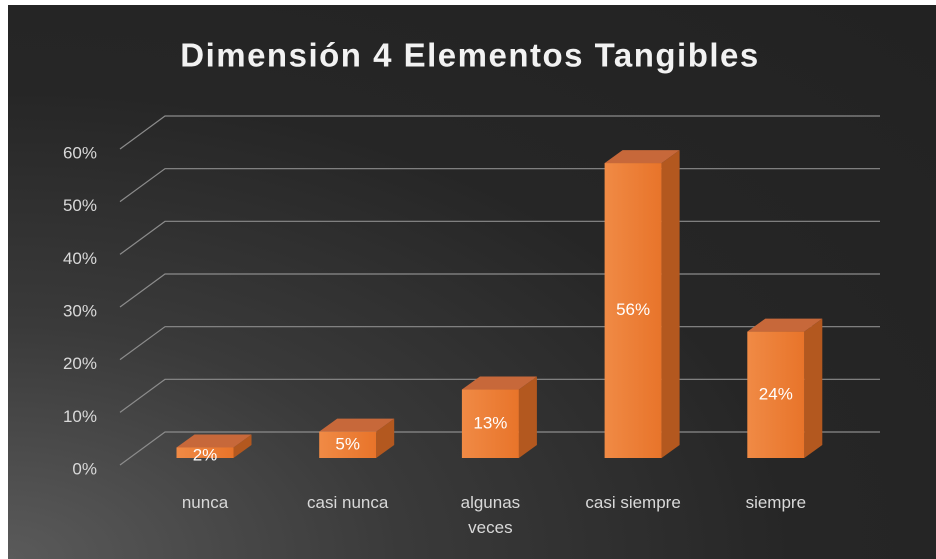 Image resolution: width=936 pixels, height=559 pixels. What do you see at coordinates (205, 502) in the screenshot?
I see `x-tick-label: nunca` at bounding box center [205, 502].